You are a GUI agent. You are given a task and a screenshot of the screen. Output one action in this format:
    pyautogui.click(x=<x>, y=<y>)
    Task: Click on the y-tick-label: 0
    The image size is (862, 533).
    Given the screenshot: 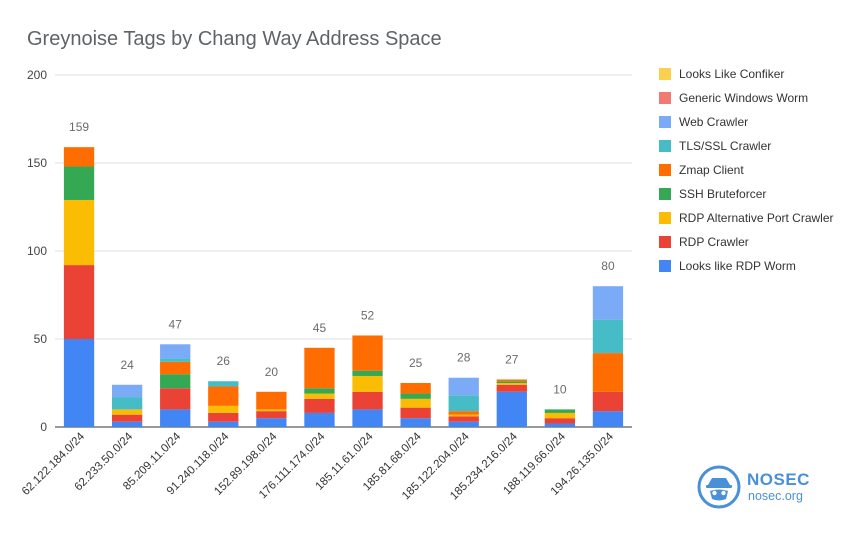 What is the action you would take?
    pyautogui.click(x=43, y=427)
    